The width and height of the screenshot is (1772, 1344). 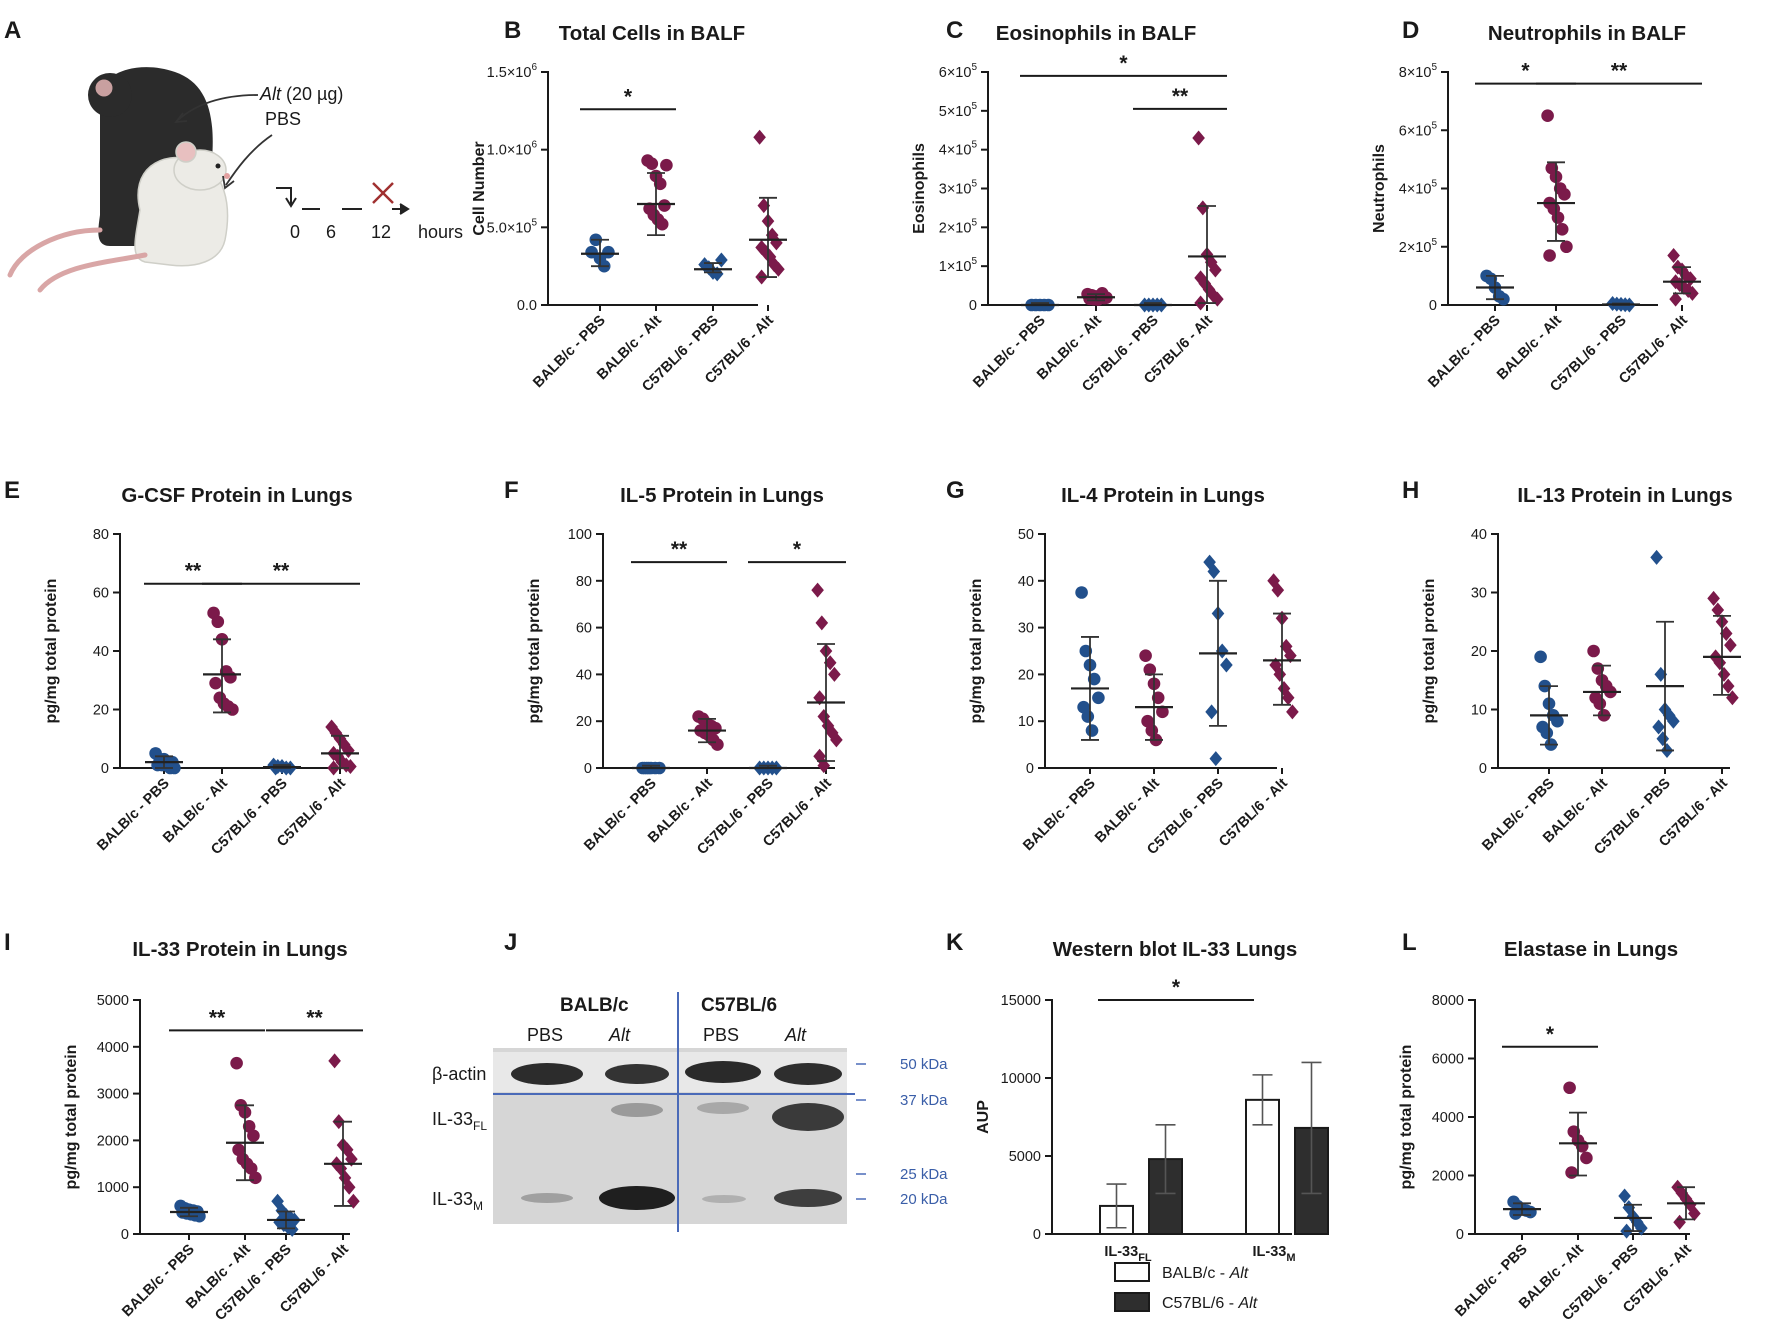 I want to click on blot-row-il33m: IL-33M, so click(x=457, y=1201).